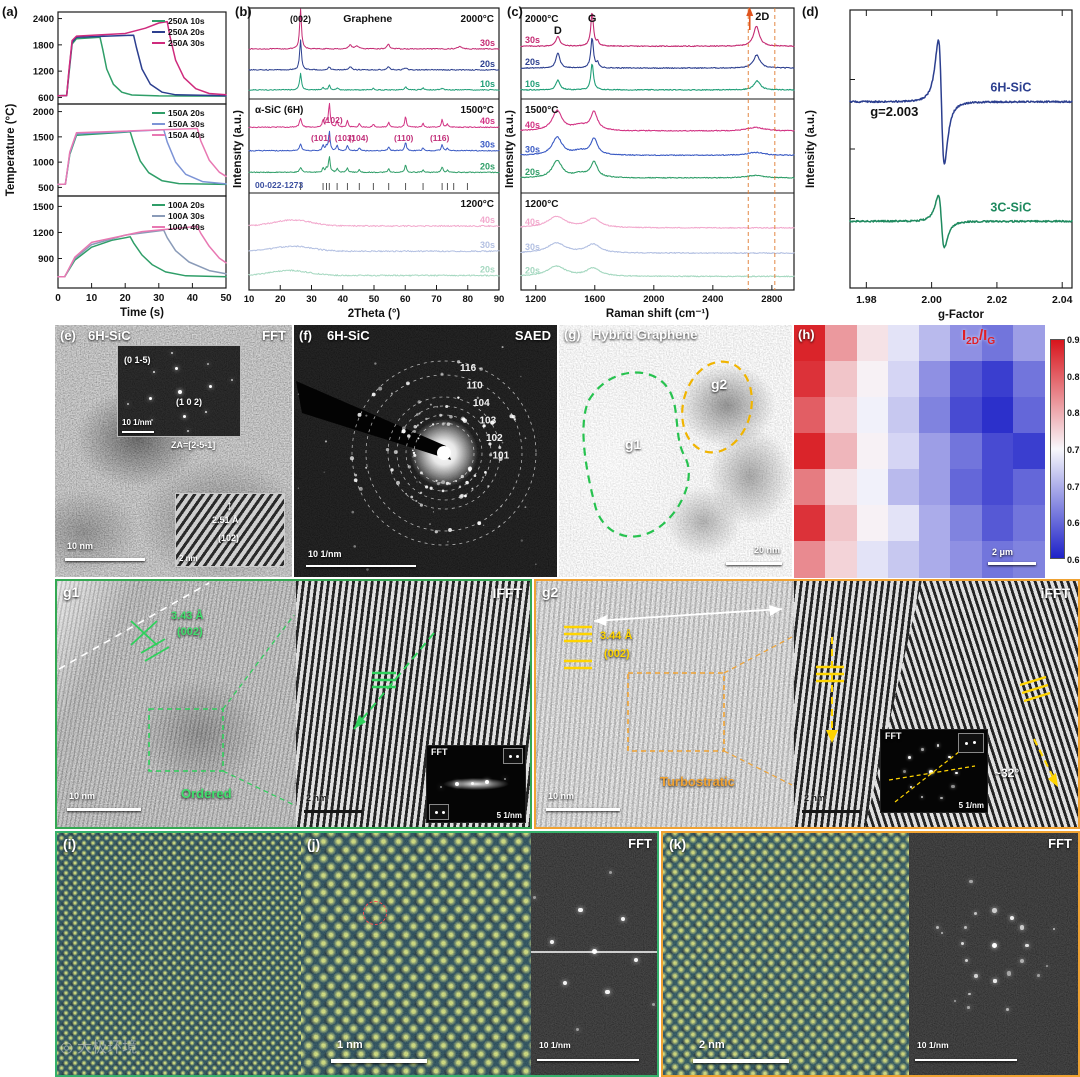 The image size is (1080, 1077). I want to click on panel-j-label: (j), so click(314, 844).